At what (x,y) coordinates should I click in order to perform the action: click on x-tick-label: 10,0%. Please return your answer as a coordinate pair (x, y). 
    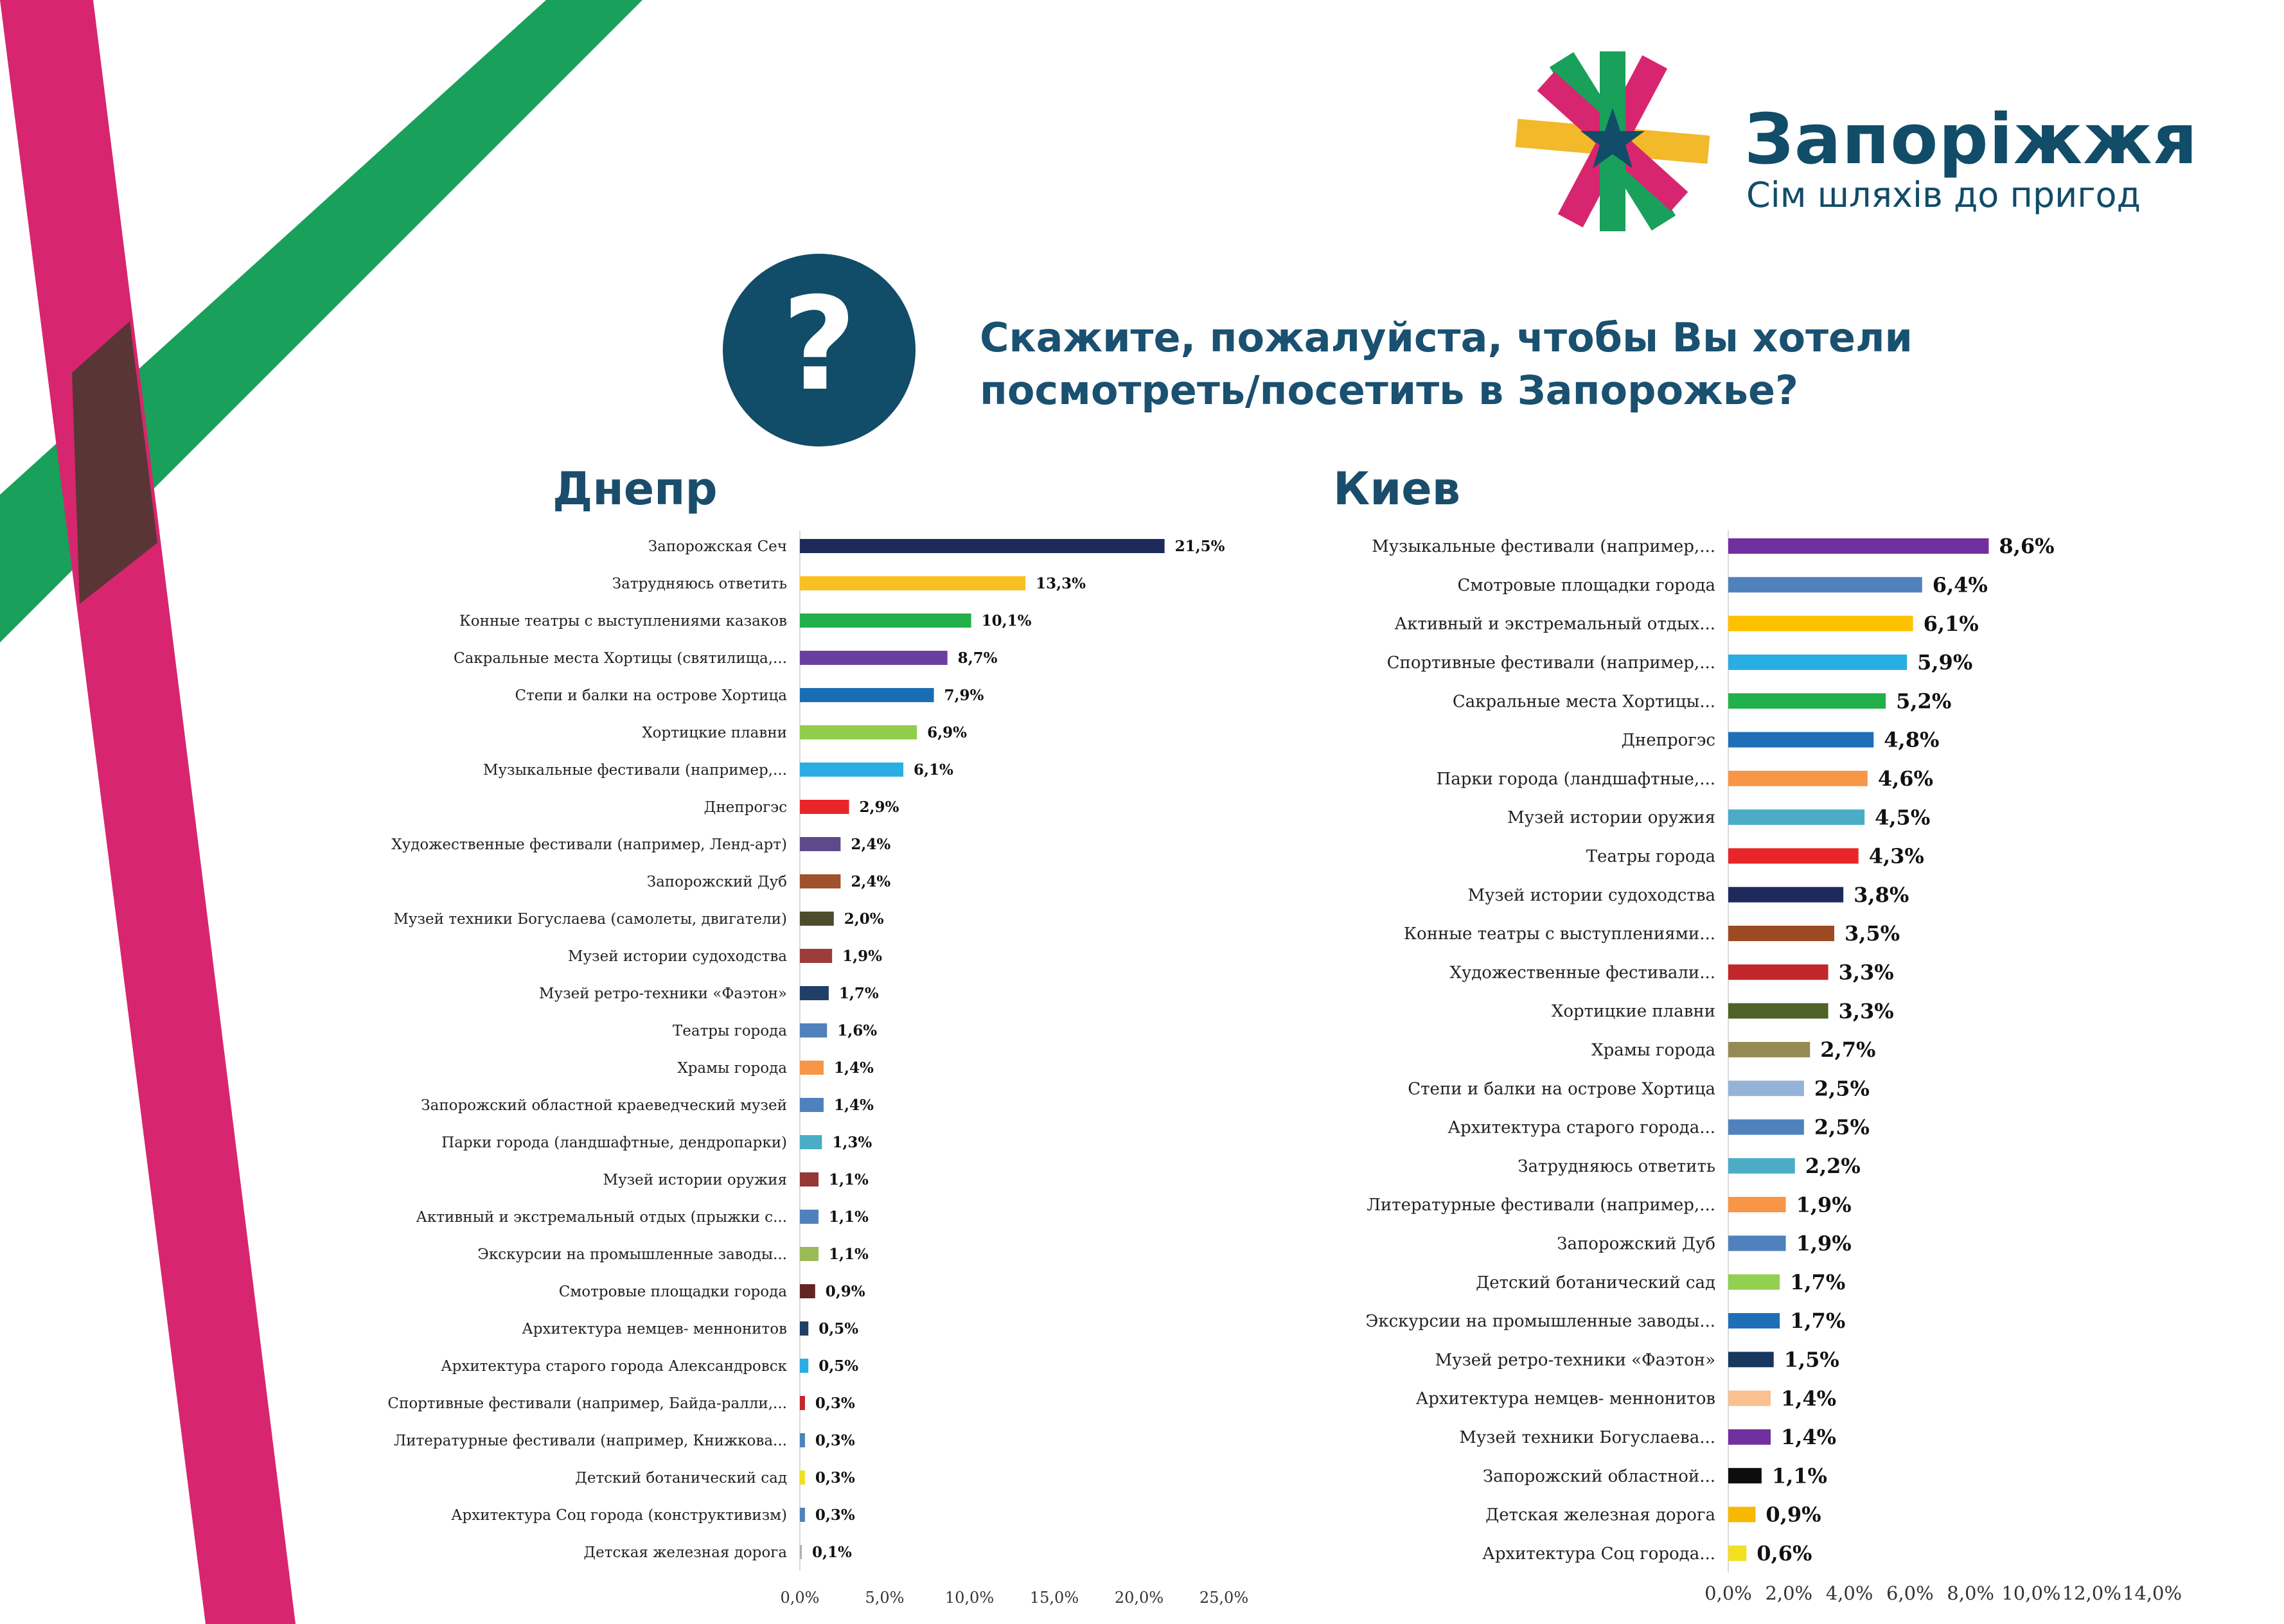
    Looking at the image, I should click on (970, 1598).